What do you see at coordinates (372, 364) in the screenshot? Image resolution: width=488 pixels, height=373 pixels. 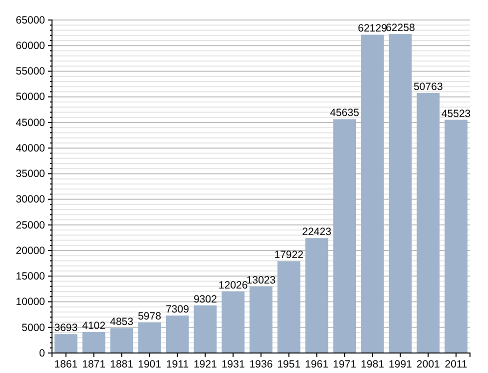 I see `x-tick-label: 1981` at bounding box center [372, 364].